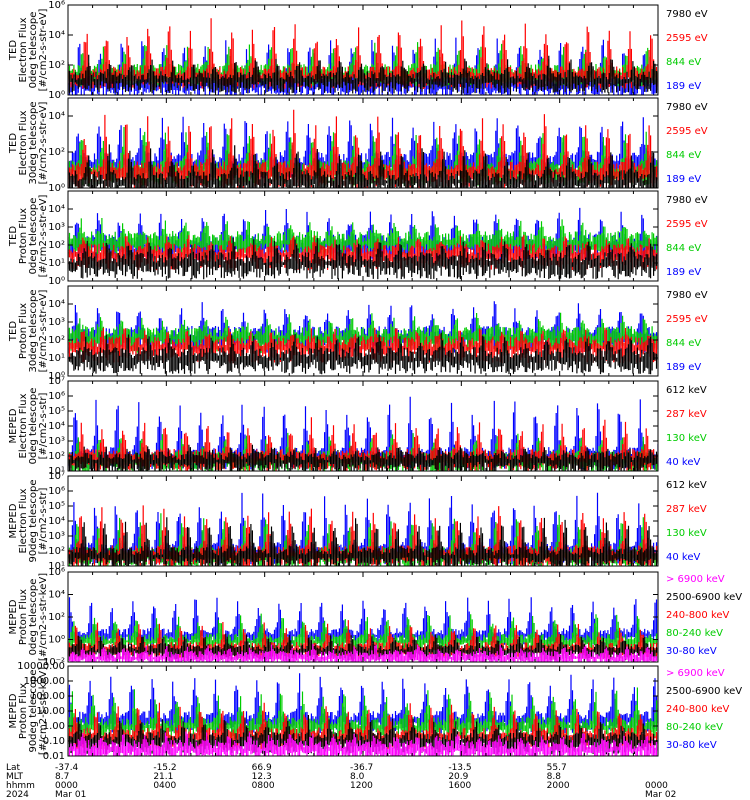  Describe the element at coordinates (54, 662) in the screenshot. I see `y-tick-label: 10⁻²` at that location.